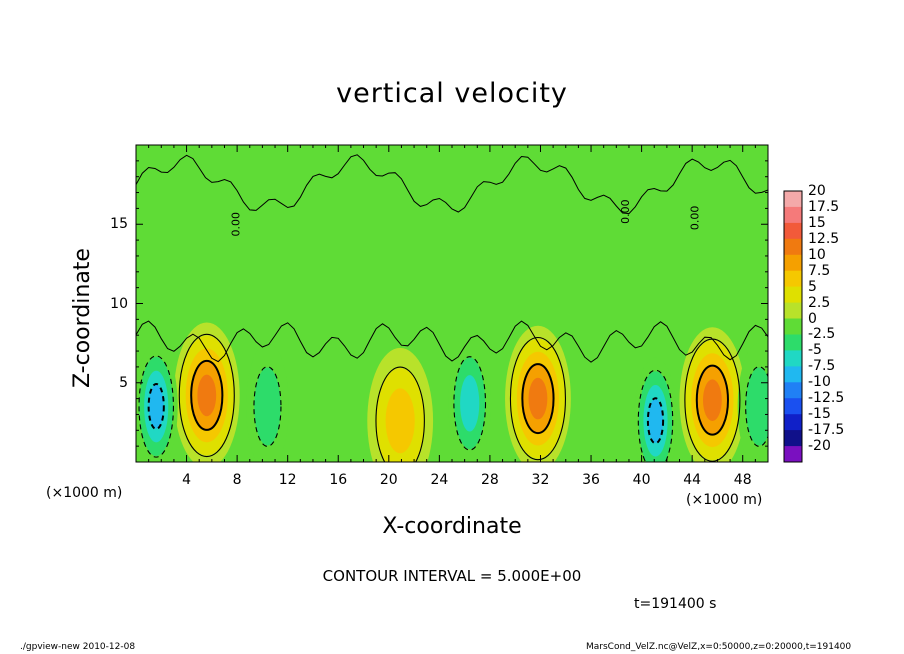  I want to click on colorbar-label: -2.5, so click(822, 334).